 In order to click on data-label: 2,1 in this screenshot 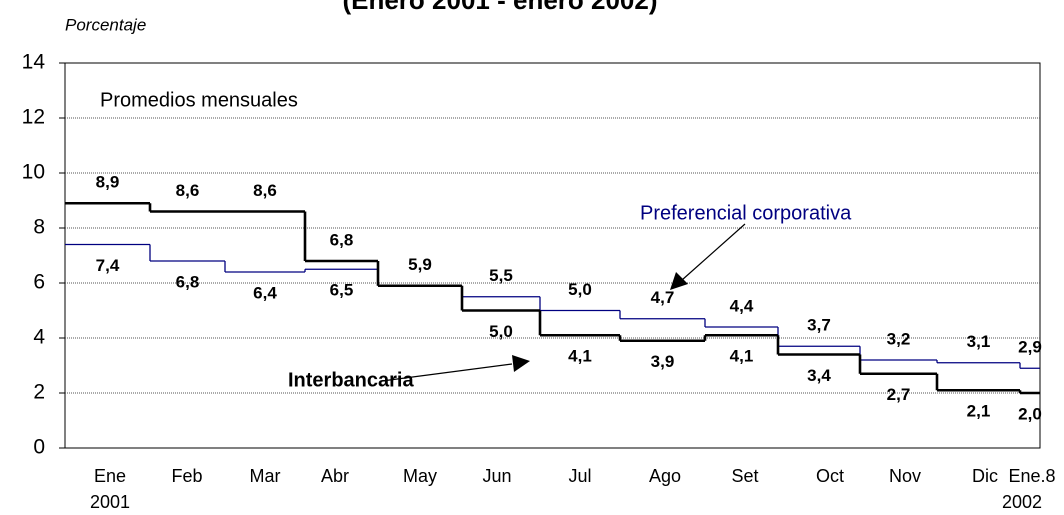, I will do `click(979, 411)`.